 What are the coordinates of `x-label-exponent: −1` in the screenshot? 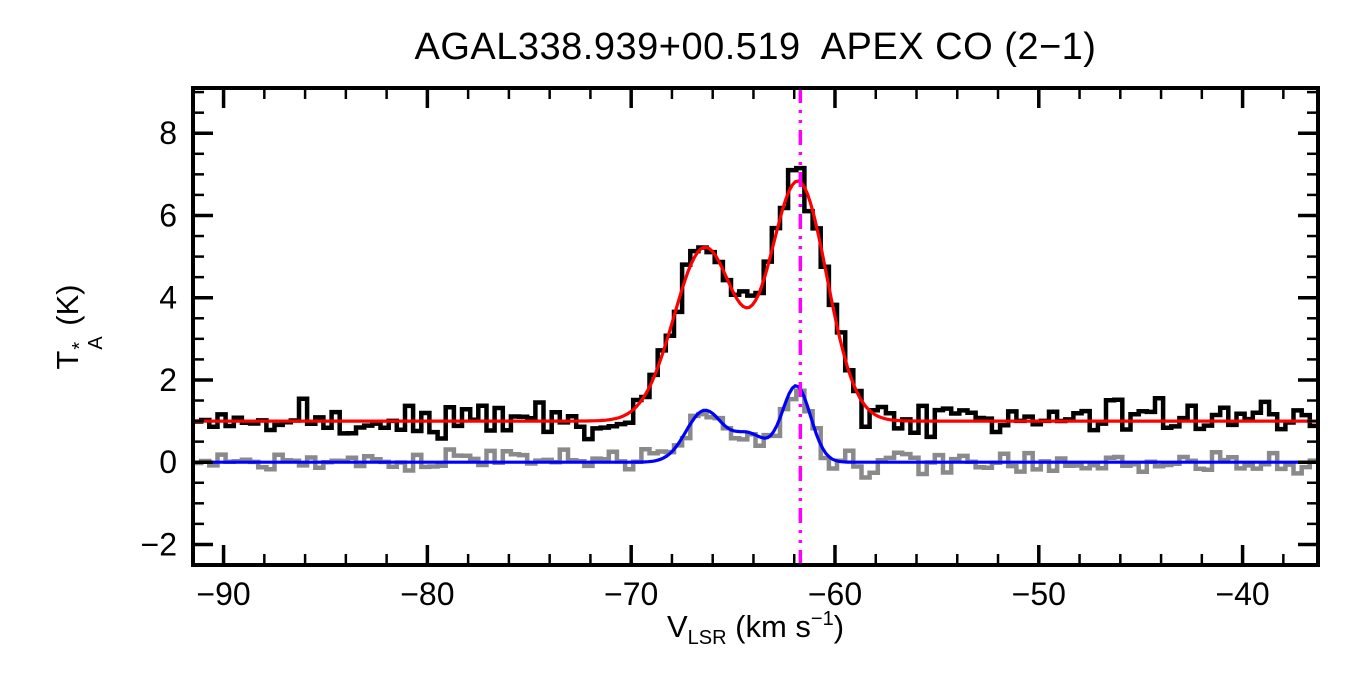 It's located at (822, 619).